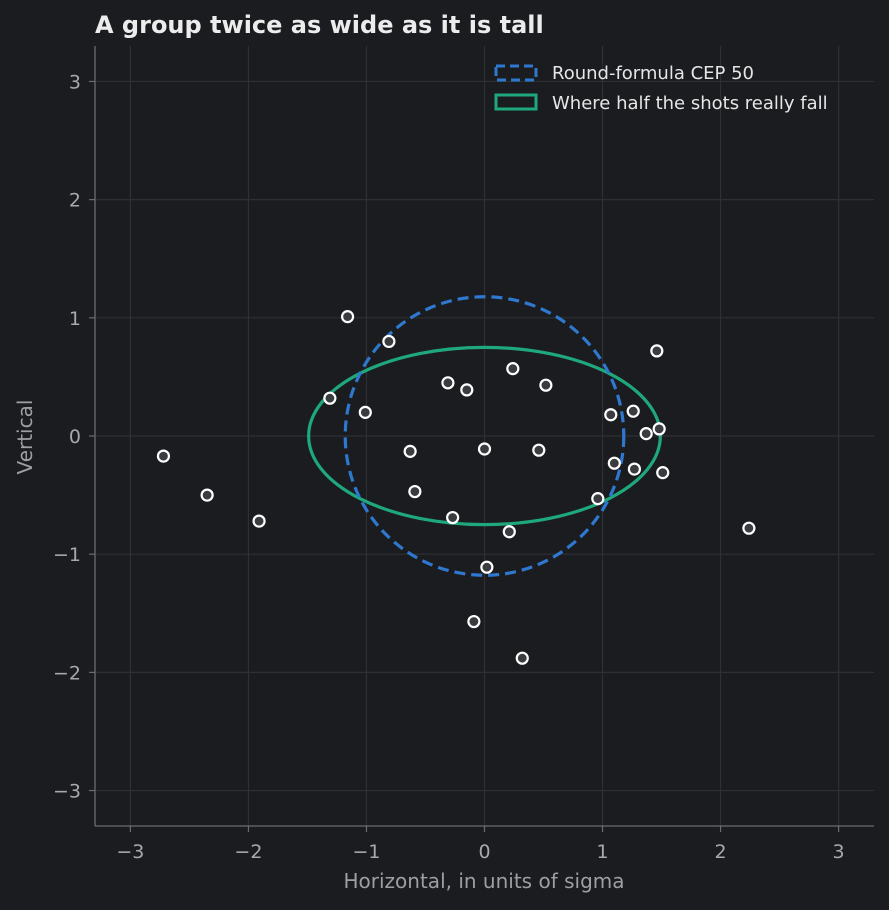 This screenshot has height=910, width=889. What do you see at coordinates (516, 73) in the screenshot?
I see `legend-swatch-circle` at bounding box center [516, 73].